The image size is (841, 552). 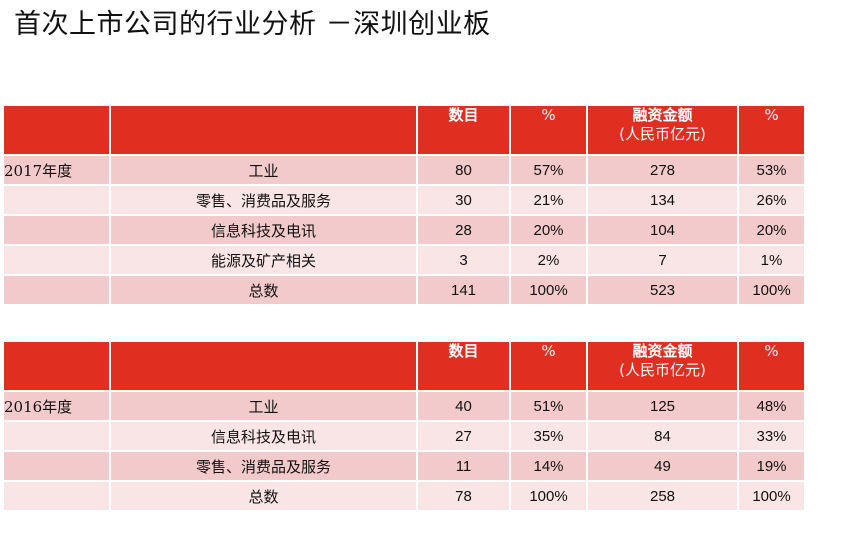 I want to click on amount-cell: 258, so click(x=663, y=497).